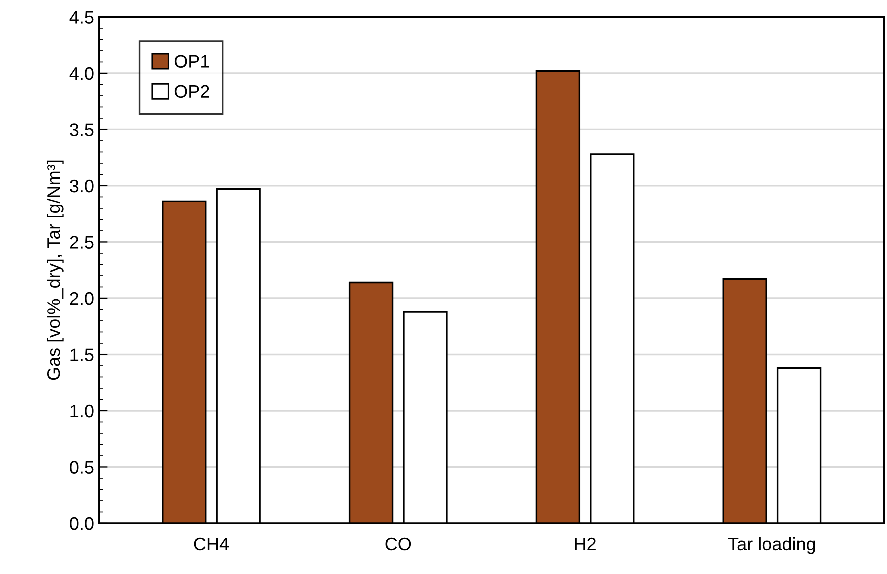 This screenshot has width=887, height=574. What do you see at coordinates (82, 411) in the screenshot?
I see `y-tick-label: 1.0` at bounding box center [82, 411].